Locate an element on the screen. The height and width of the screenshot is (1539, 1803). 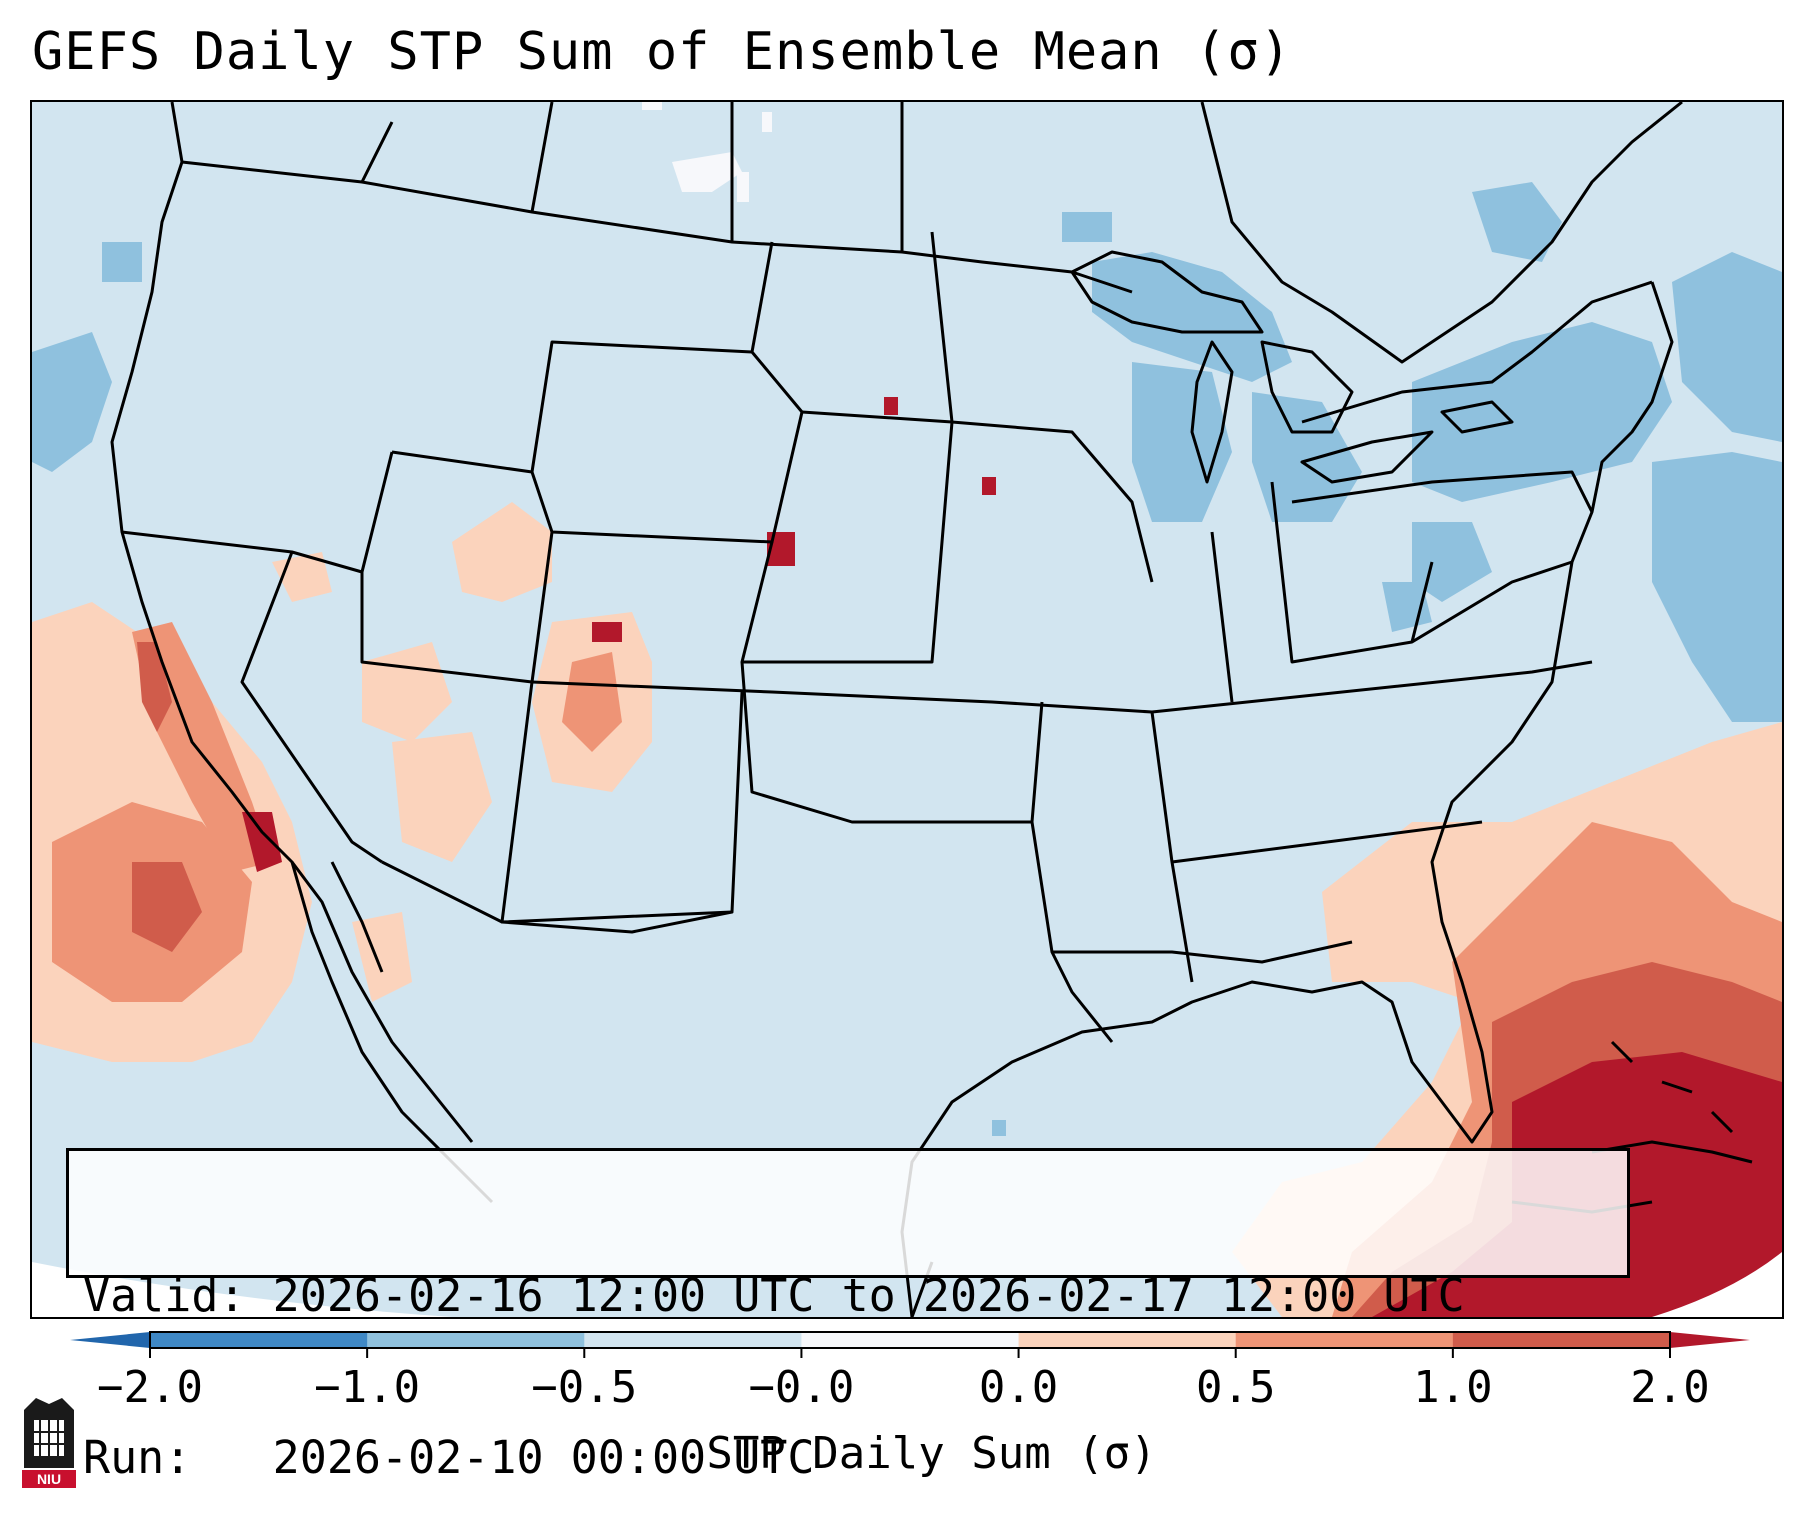
colorbar-extend-high is located at coordinates (1710, 1340).